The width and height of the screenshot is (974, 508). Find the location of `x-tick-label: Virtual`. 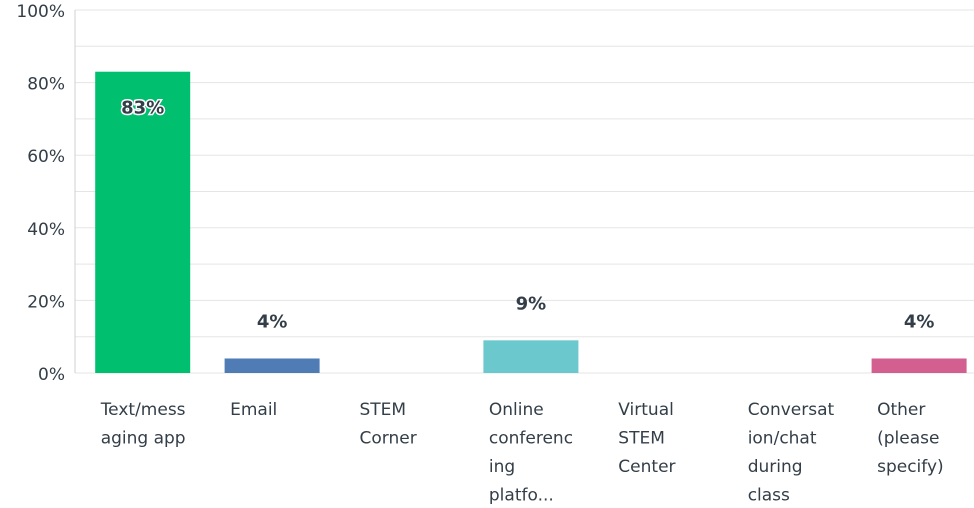

x-tick-label: Virtual is located at coordinates (646, 410).